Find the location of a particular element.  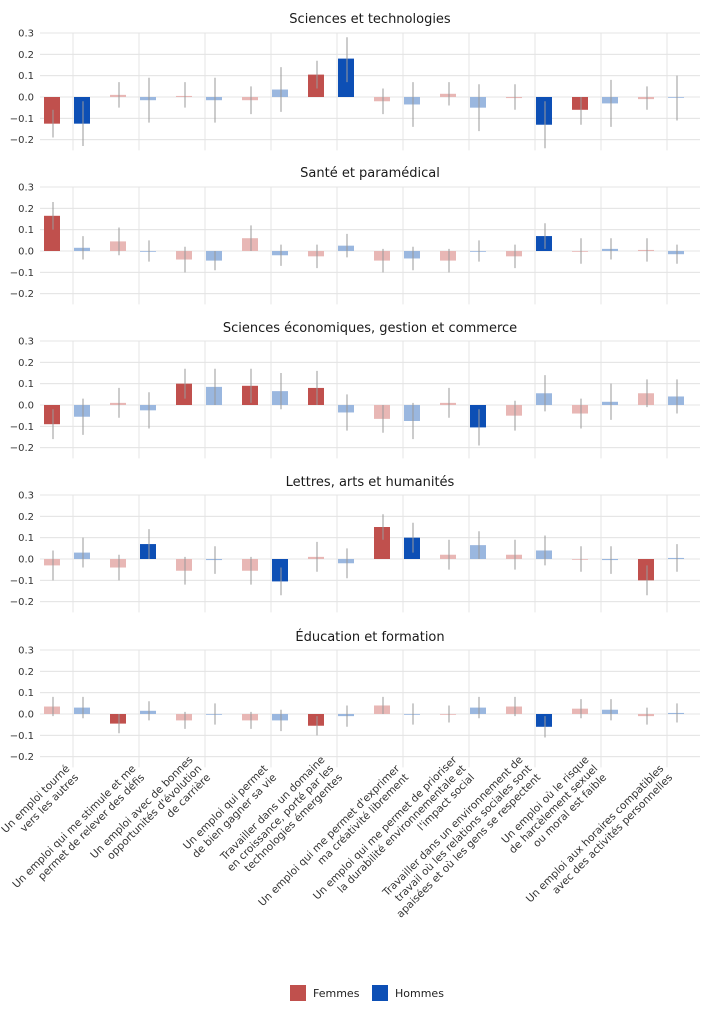

panel-title: Éducation et formation is located at coordinates (369, 637).